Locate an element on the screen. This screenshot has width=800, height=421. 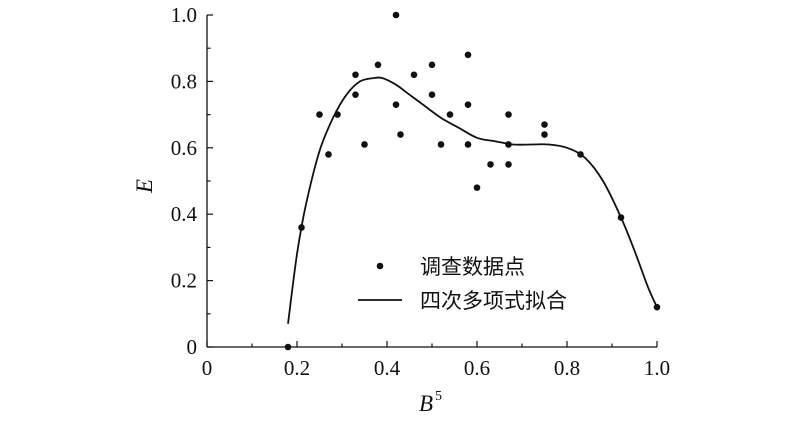
x-tick-label: 1.0 is located at coordinates (657, 368).